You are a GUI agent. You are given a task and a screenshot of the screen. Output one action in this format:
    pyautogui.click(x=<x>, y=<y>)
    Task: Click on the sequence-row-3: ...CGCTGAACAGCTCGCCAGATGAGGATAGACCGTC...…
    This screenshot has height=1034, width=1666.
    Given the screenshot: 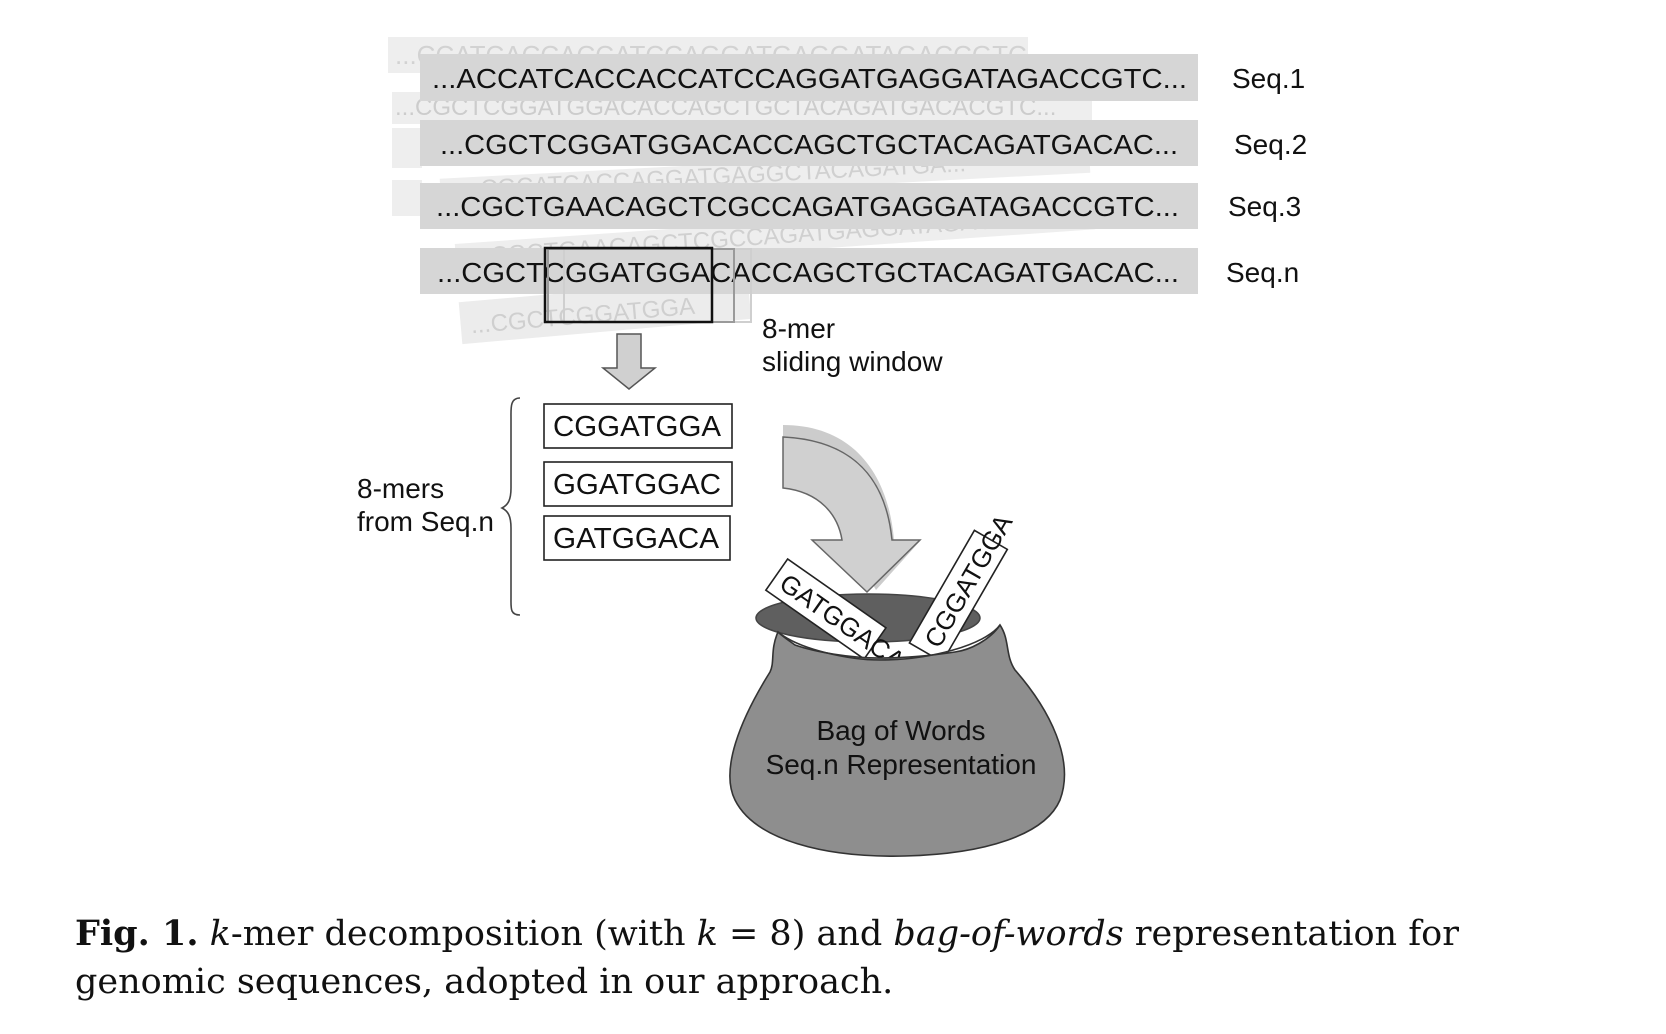 What is the action you would take?
    pyautogui.click(x=860, y=206)
    